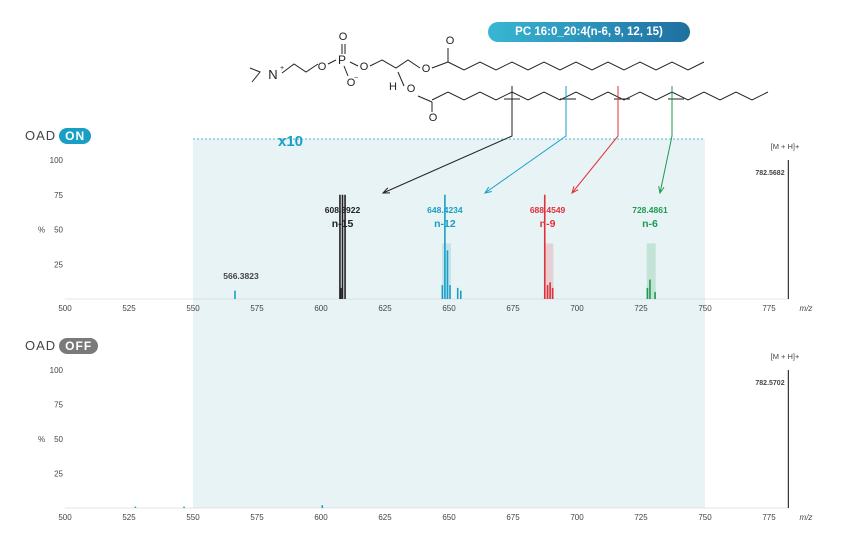  Describe the element at coordinates (411, 89) in the screenshot. I see `oxygen-atom-5: O` at that location.